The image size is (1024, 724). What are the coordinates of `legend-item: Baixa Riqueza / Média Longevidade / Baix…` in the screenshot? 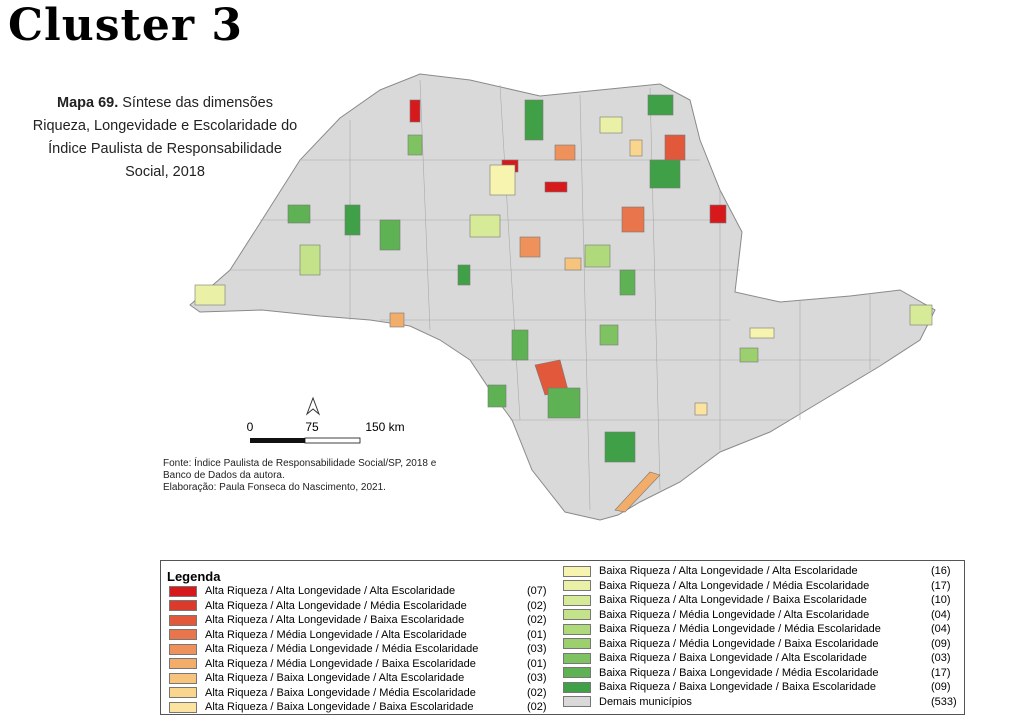 It's located at (720, 644).